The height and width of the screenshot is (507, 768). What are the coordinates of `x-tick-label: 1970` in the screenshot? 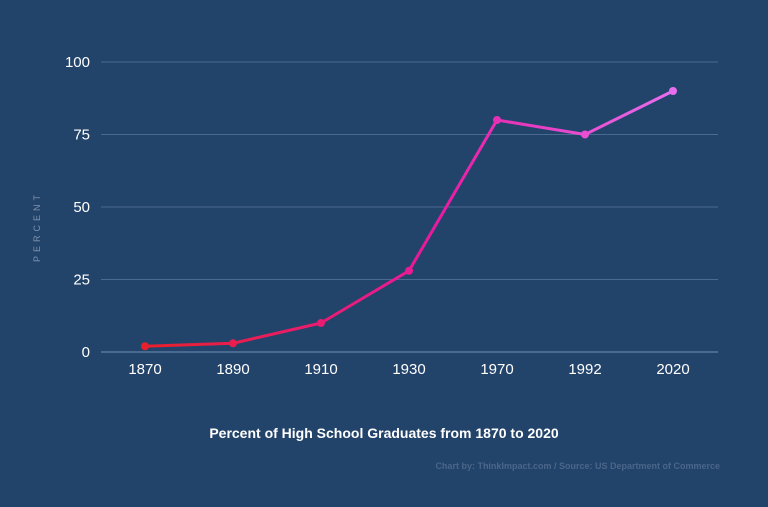 It's located at (496, 369).